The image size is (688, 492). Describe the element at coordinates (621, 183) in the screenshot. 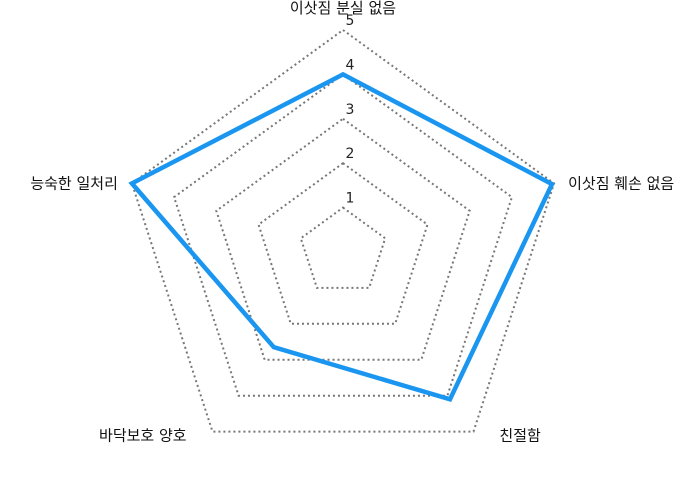

I see `axis-label-1: 이삿짐 훼손 없음` at that location.